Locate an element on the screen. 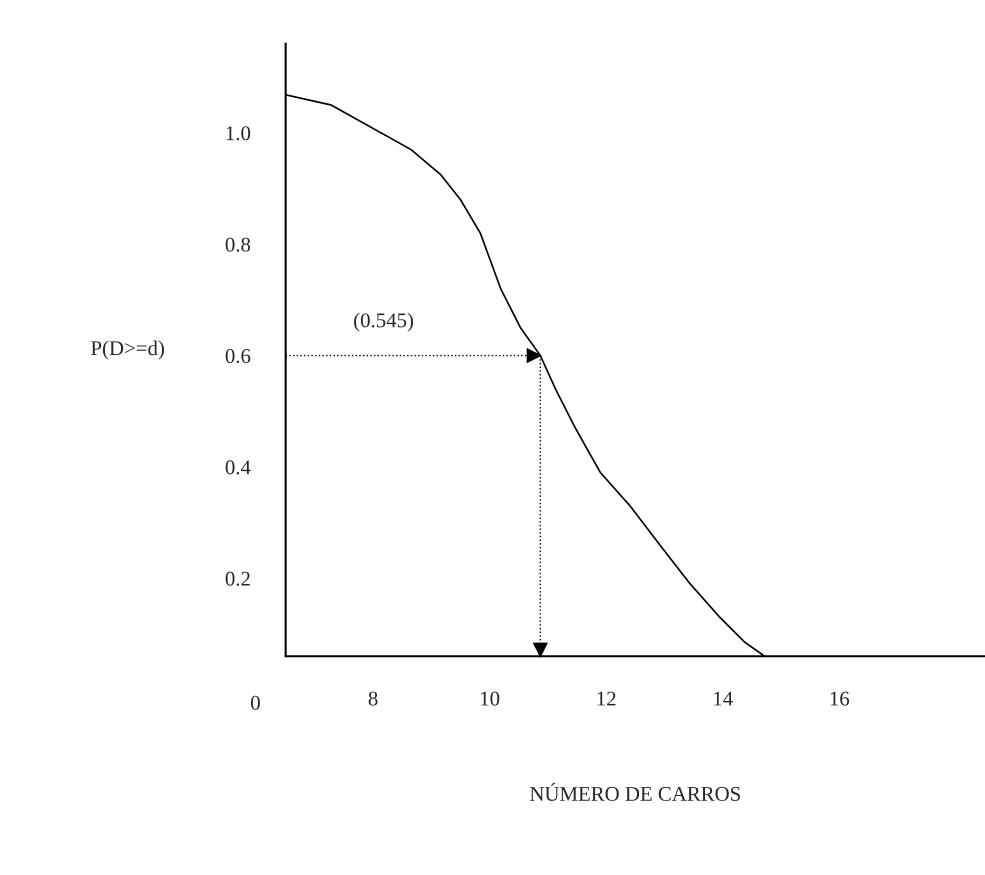  y-tick-label: 0.4 is located at coordinates (238, 467).